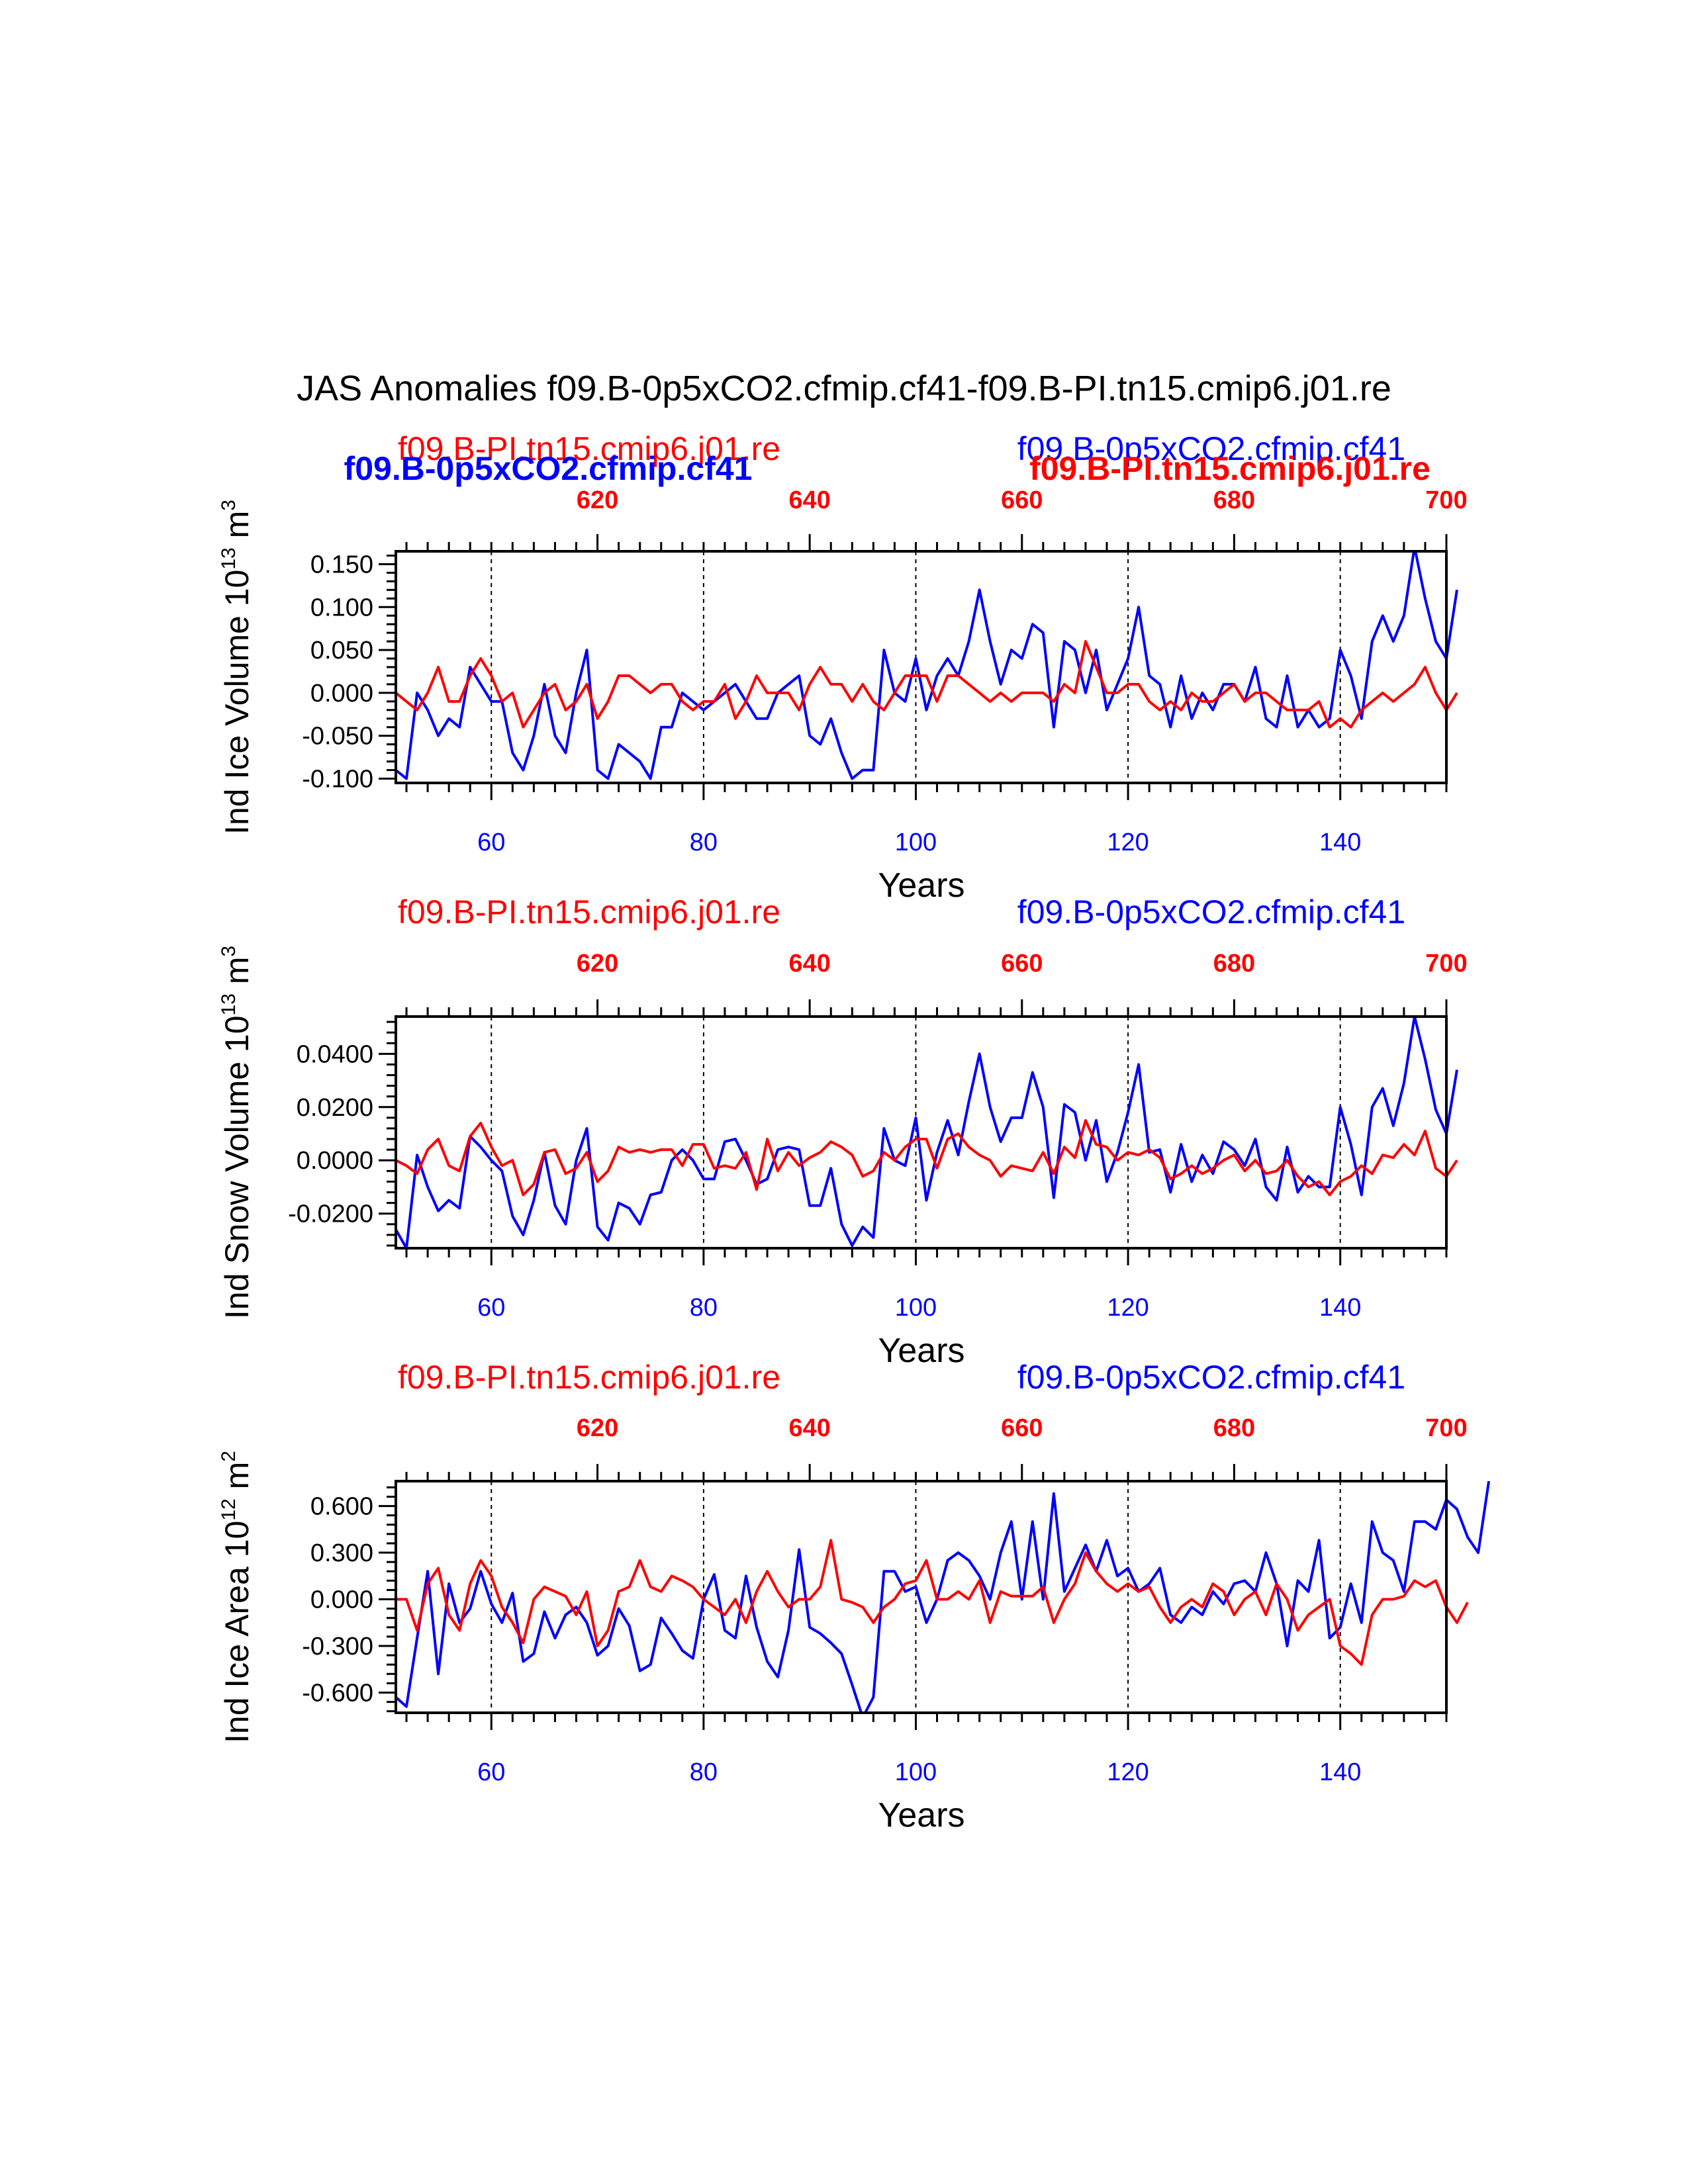 This screenshot has height=2184, width=1688. I want to click on y-tick-label: -0.300, so click(337, 1647).